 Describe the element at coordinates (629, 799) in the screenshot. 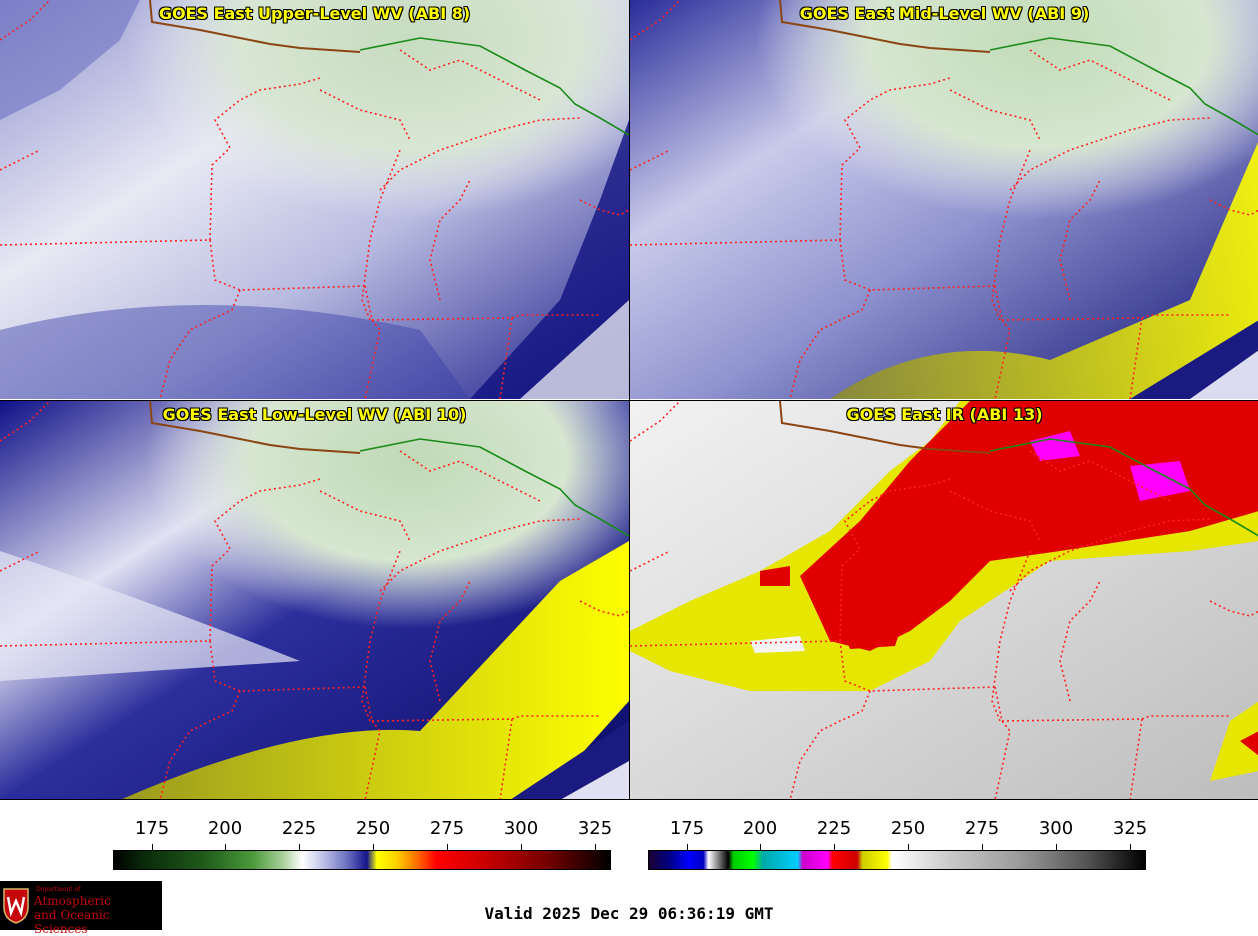

I see `bottom-divider` at that location.